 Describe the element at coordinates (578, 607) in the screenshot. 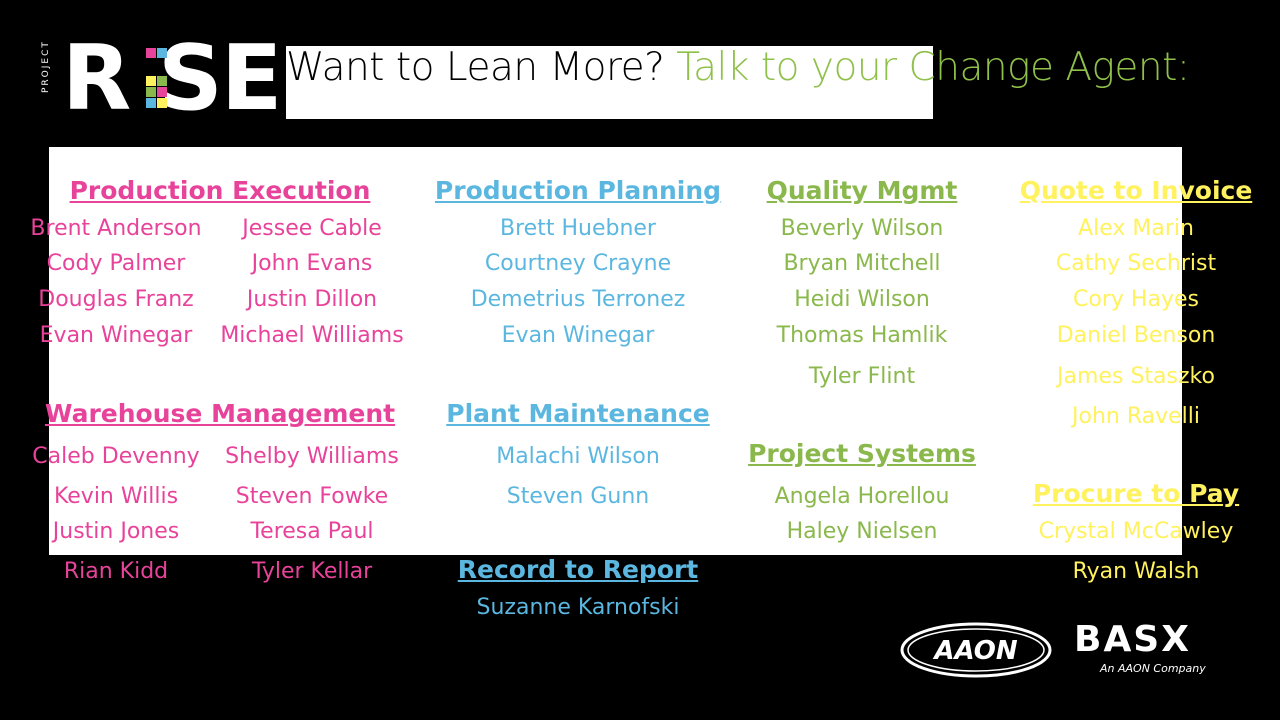

I see `agent-name: Suzanne Karnofski` at that location.